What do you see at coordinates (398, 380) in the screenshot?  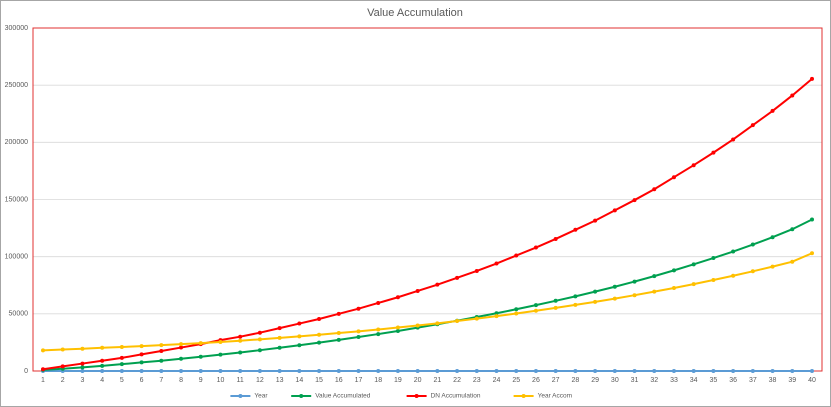 I see `x-tick-label: 19` at bounding box center [398, 380].